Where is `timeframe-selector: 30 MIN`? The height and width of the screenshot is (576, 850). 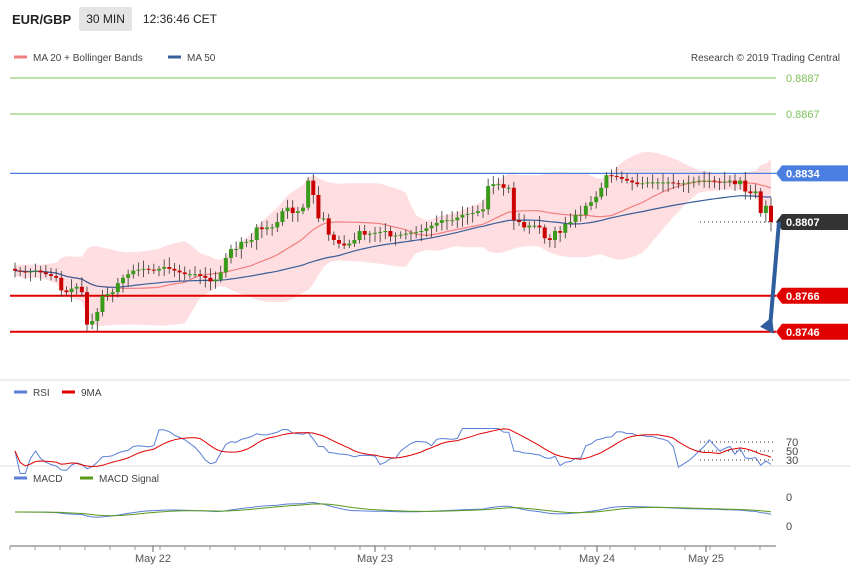 timeframe-selector: 30 MIN is located at coordinates (105, 19).